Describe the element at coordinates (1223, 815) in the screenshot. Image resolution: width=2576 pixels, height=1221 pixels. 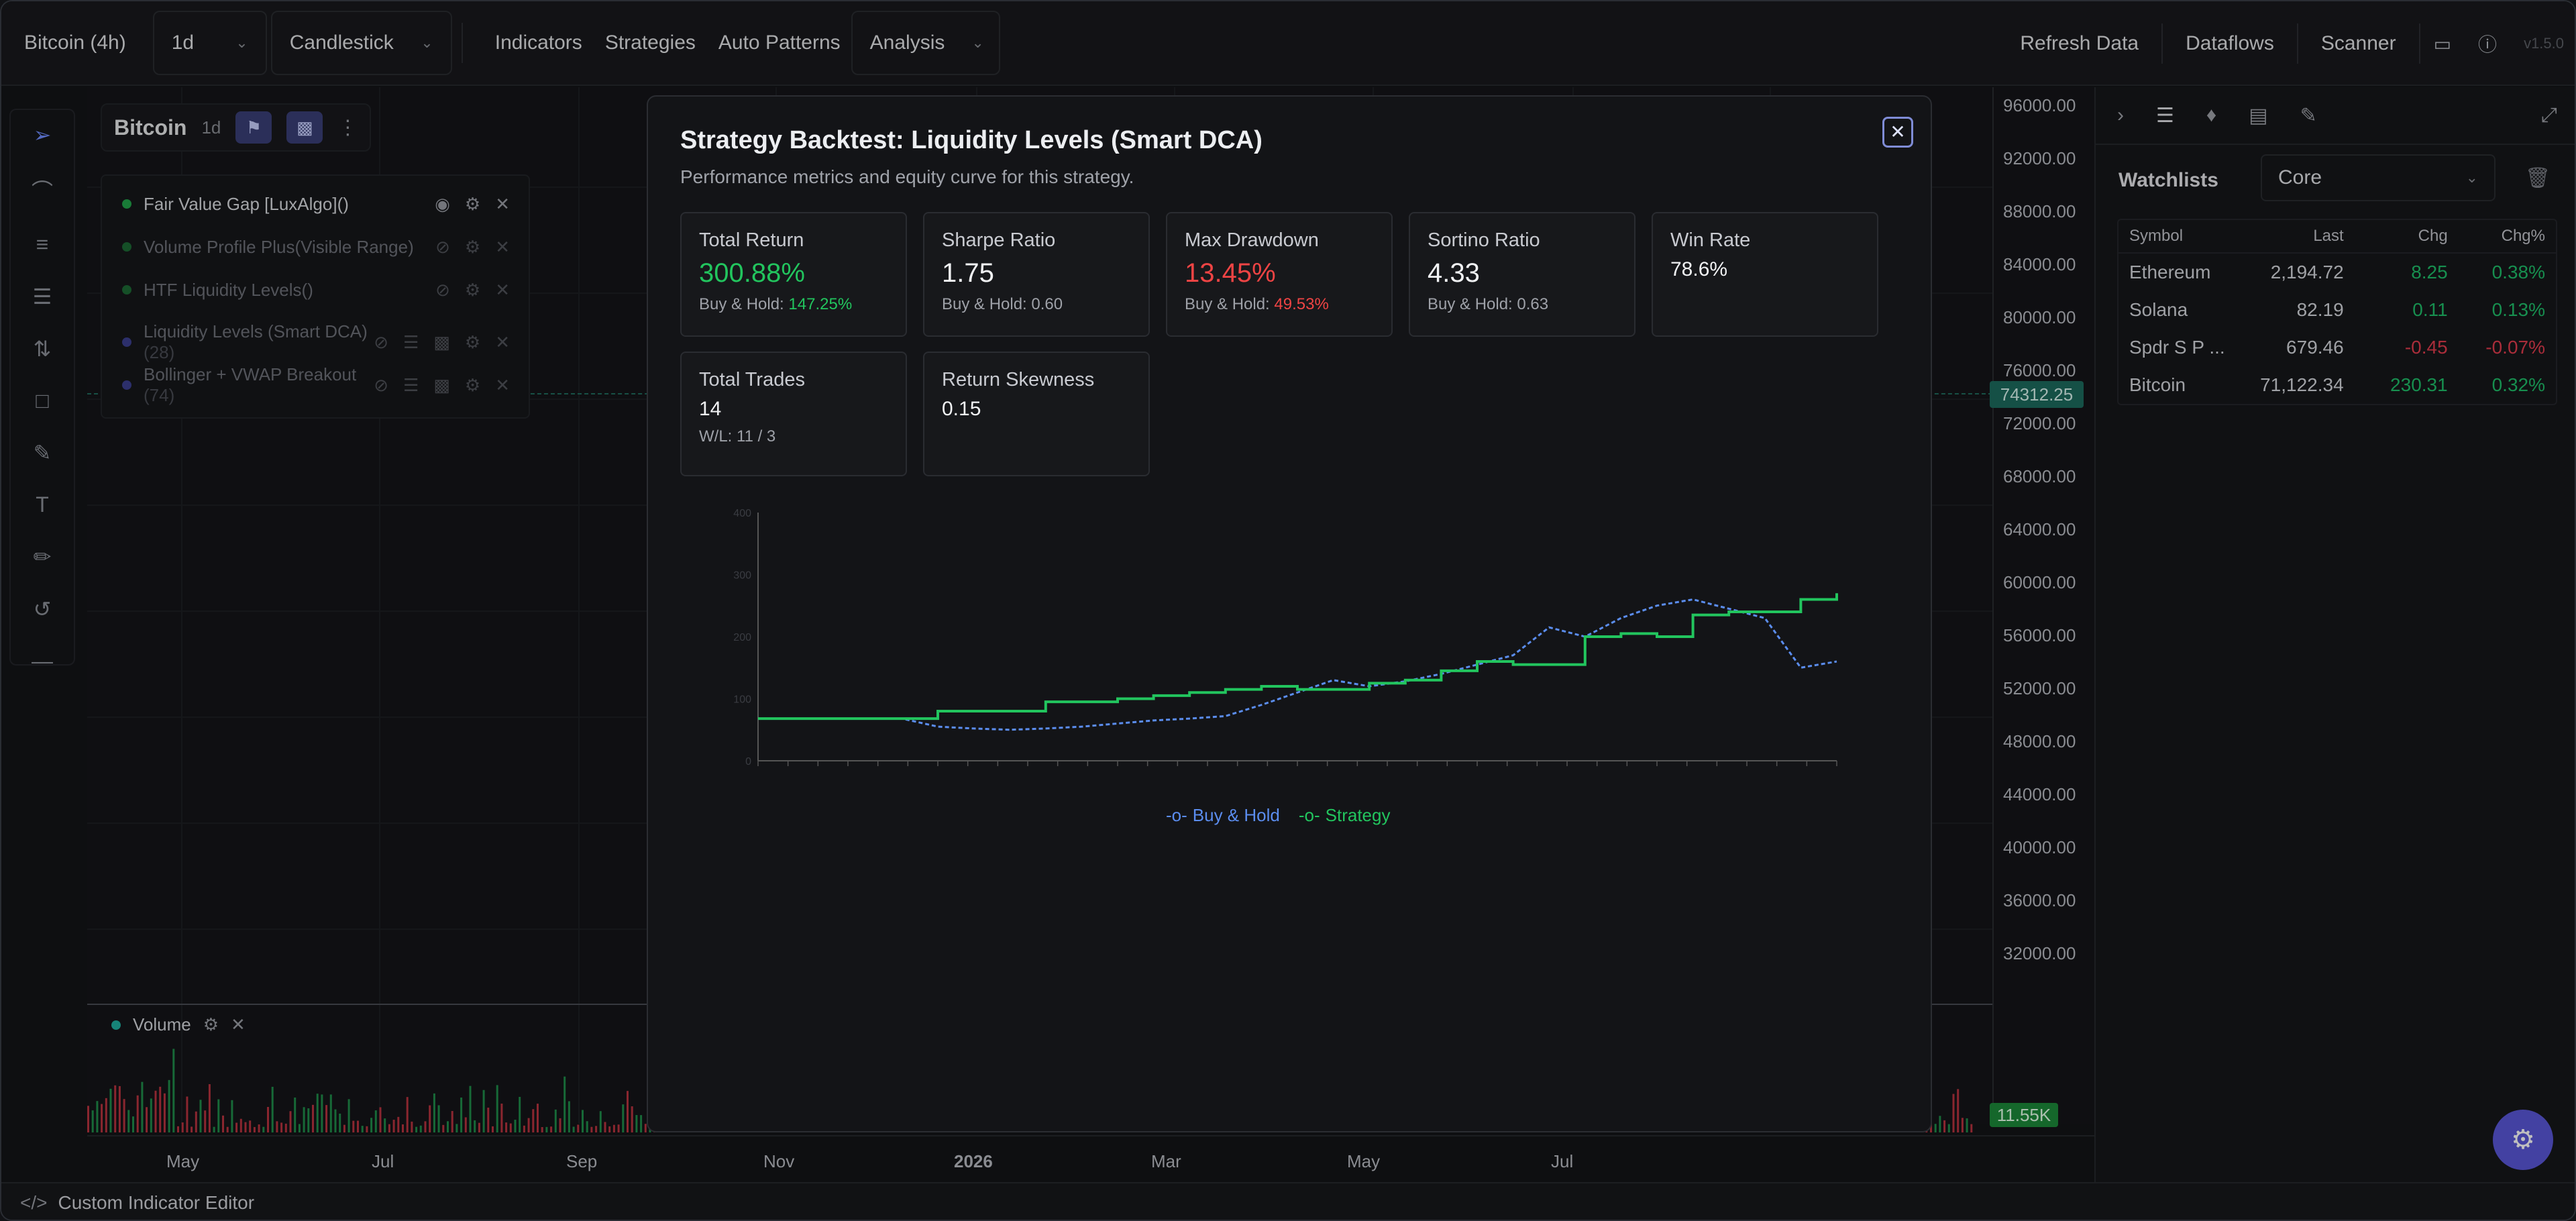
I see `legend-buy-hold: -o- Buy & Hold` at that location.